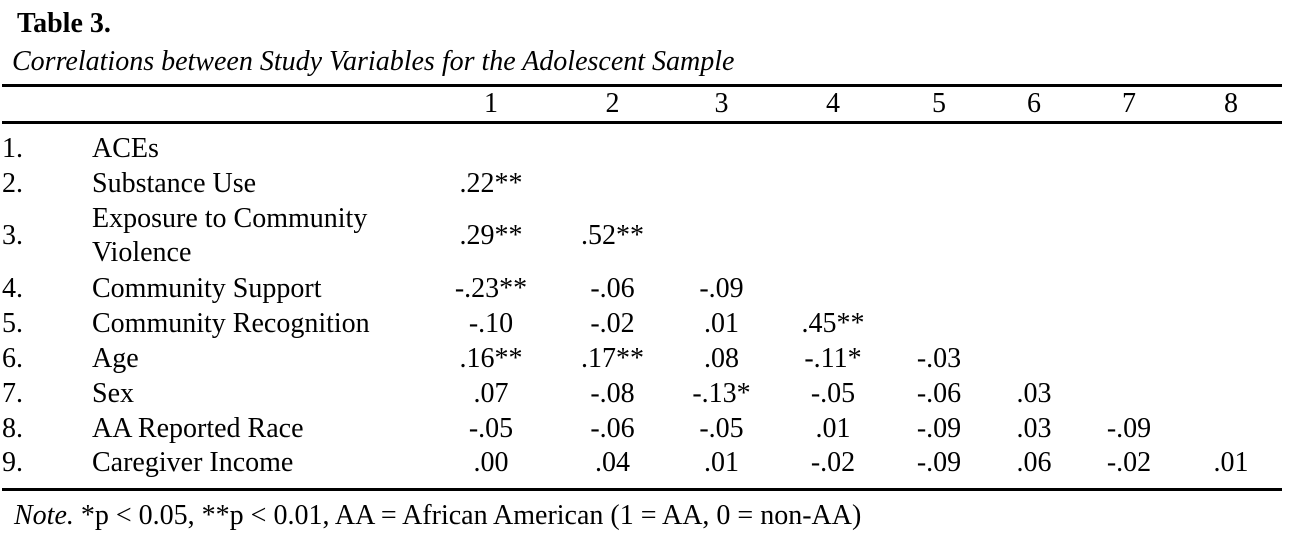 Image resolution: width=1314 pixels, height=548 pixels. Describe the element at coordinates (198, 428) in the screenshot. I see `variable-label: AA Reported Race` at that location.